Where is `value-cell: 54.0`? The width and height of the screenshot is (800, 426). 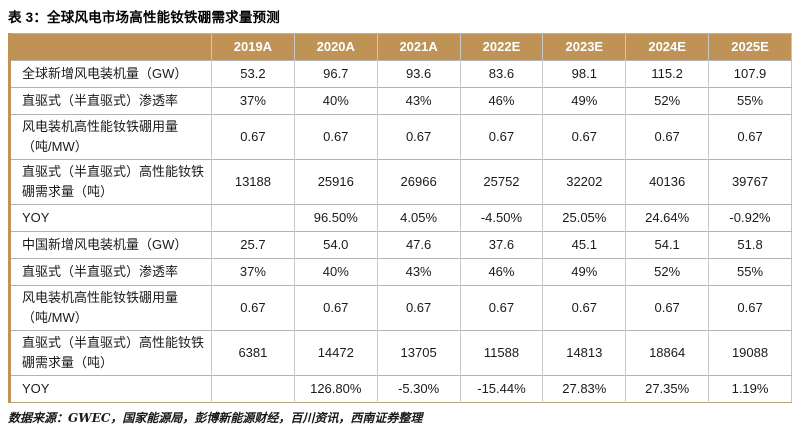 value-cell: 54.0 is located at coordinates (335, 245).